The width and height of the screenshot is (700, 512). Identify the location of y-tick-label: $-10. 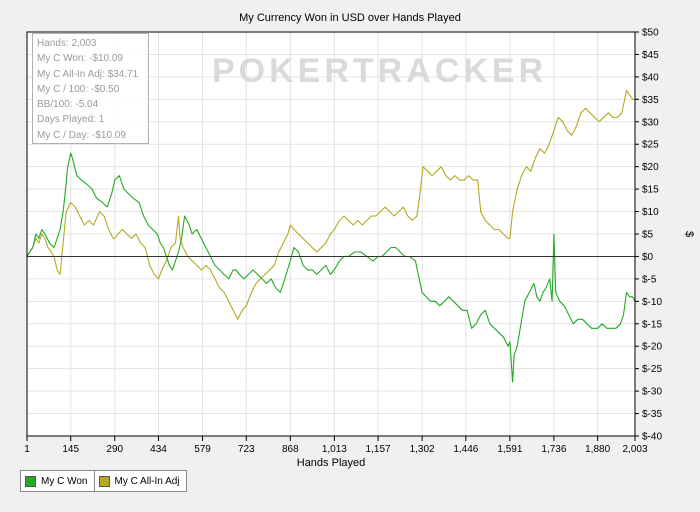
(652, 302).